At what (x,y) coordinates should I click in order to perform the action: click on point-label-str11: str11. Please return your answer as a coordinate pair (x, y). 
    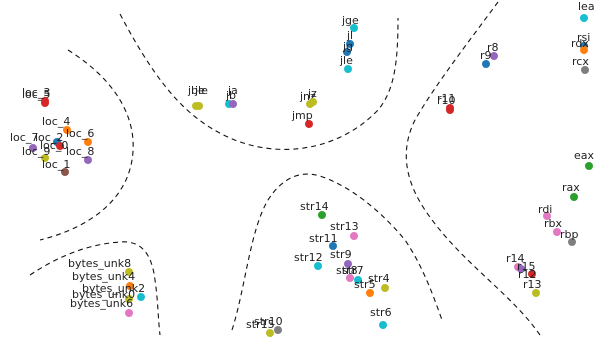
    Looking at the image, I should click on (323, 238).